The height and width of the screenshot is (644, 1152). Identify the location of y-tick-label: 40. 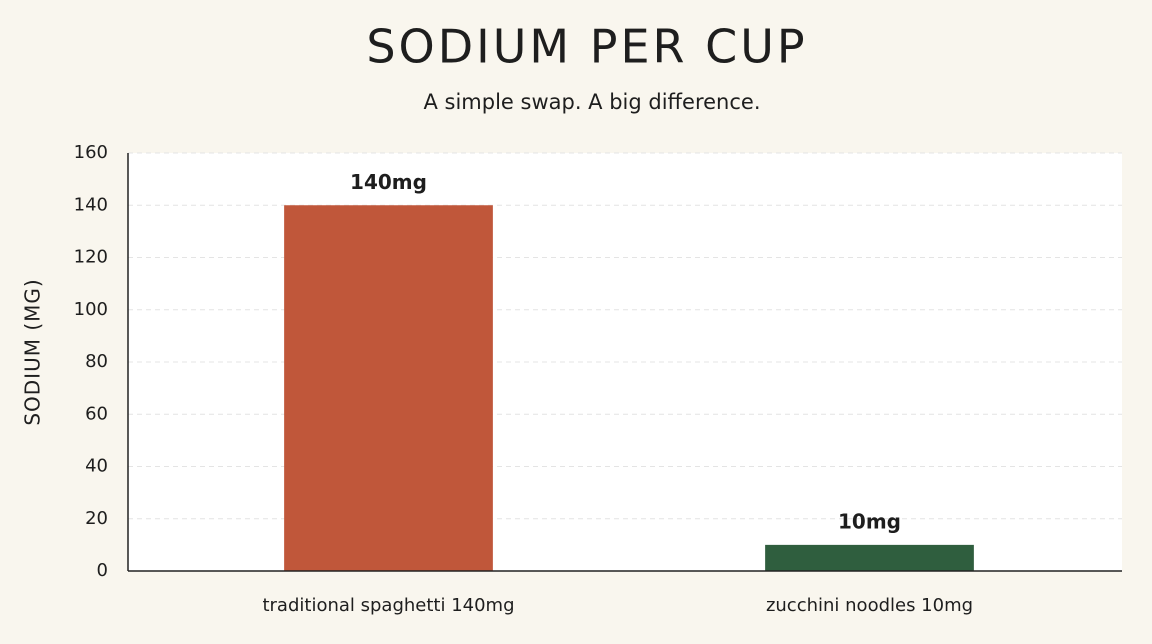
(96, 466).